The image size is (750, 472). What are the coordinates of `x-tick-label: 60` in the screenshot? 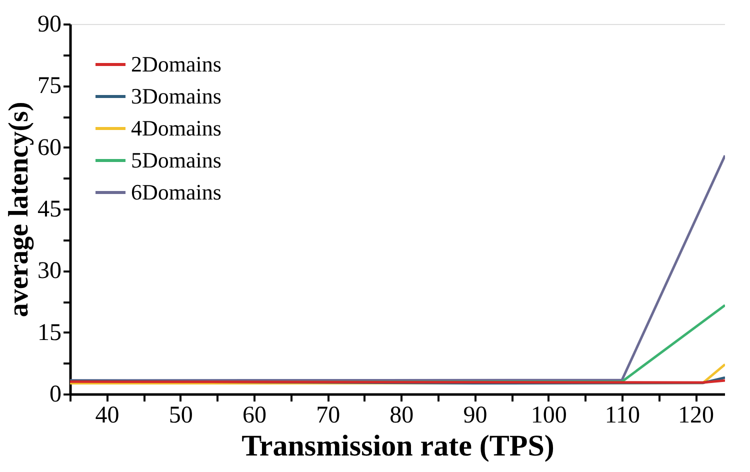 It's located at (254, 415).